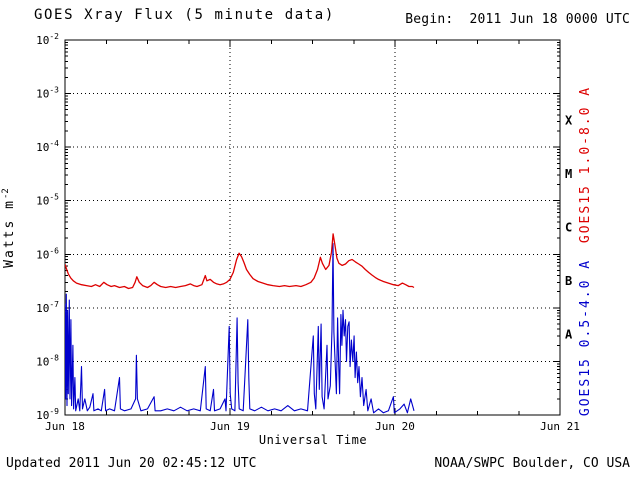  Describe the element at coordinates (240, 261) in the screenshot. I see `series-long-wavelength` at that location.